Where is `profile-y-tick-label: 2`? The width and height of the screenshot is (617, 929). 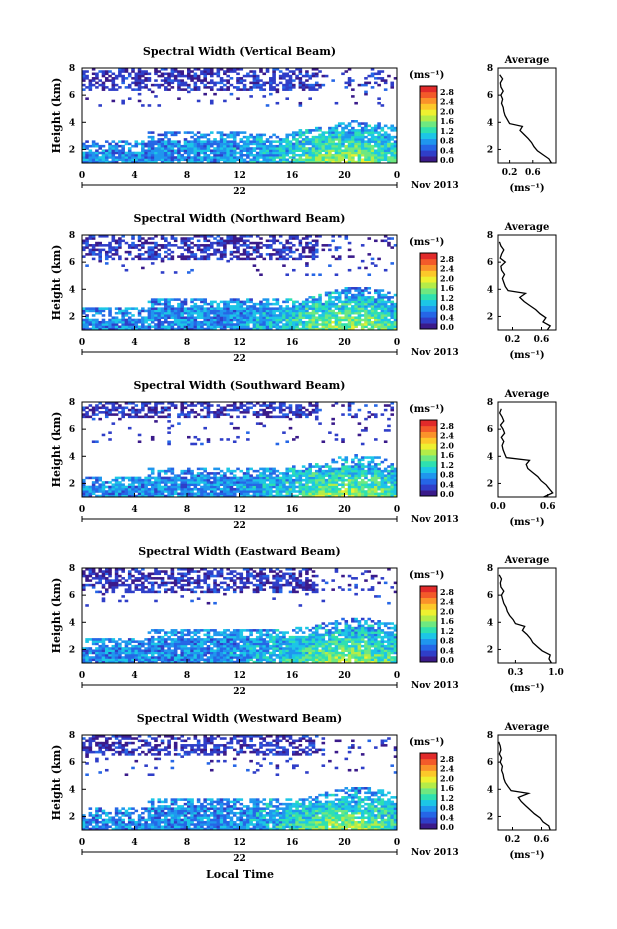 profile-y-tick-label: 2 is located at coordinates (490, 317).